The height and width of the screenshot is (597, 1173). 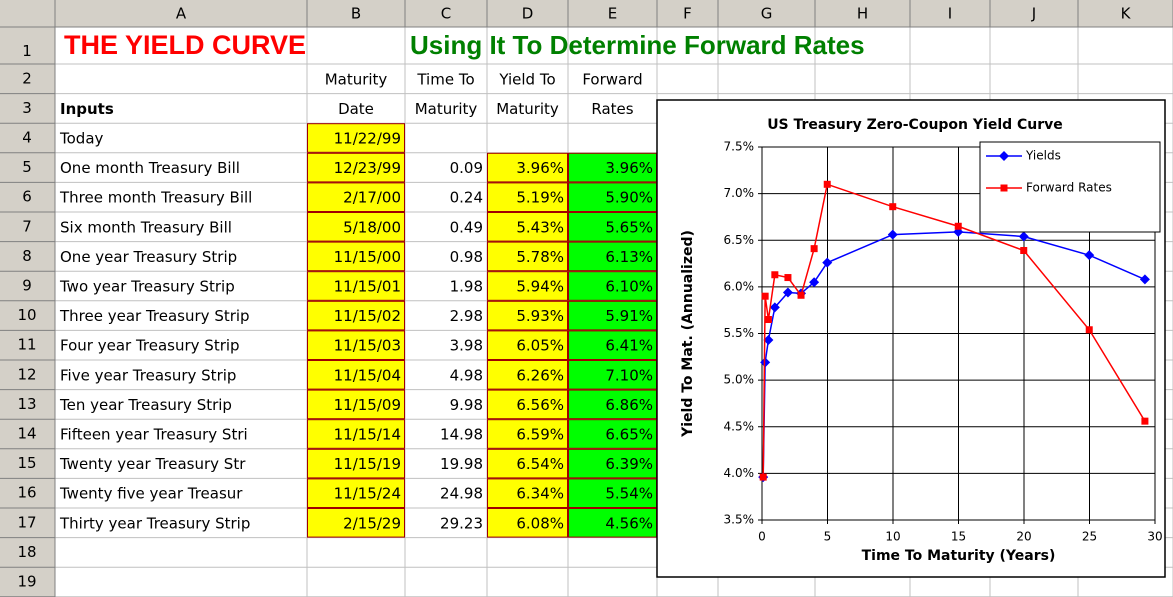 I want to click on row-header: 17, so click(x=26, y=522).